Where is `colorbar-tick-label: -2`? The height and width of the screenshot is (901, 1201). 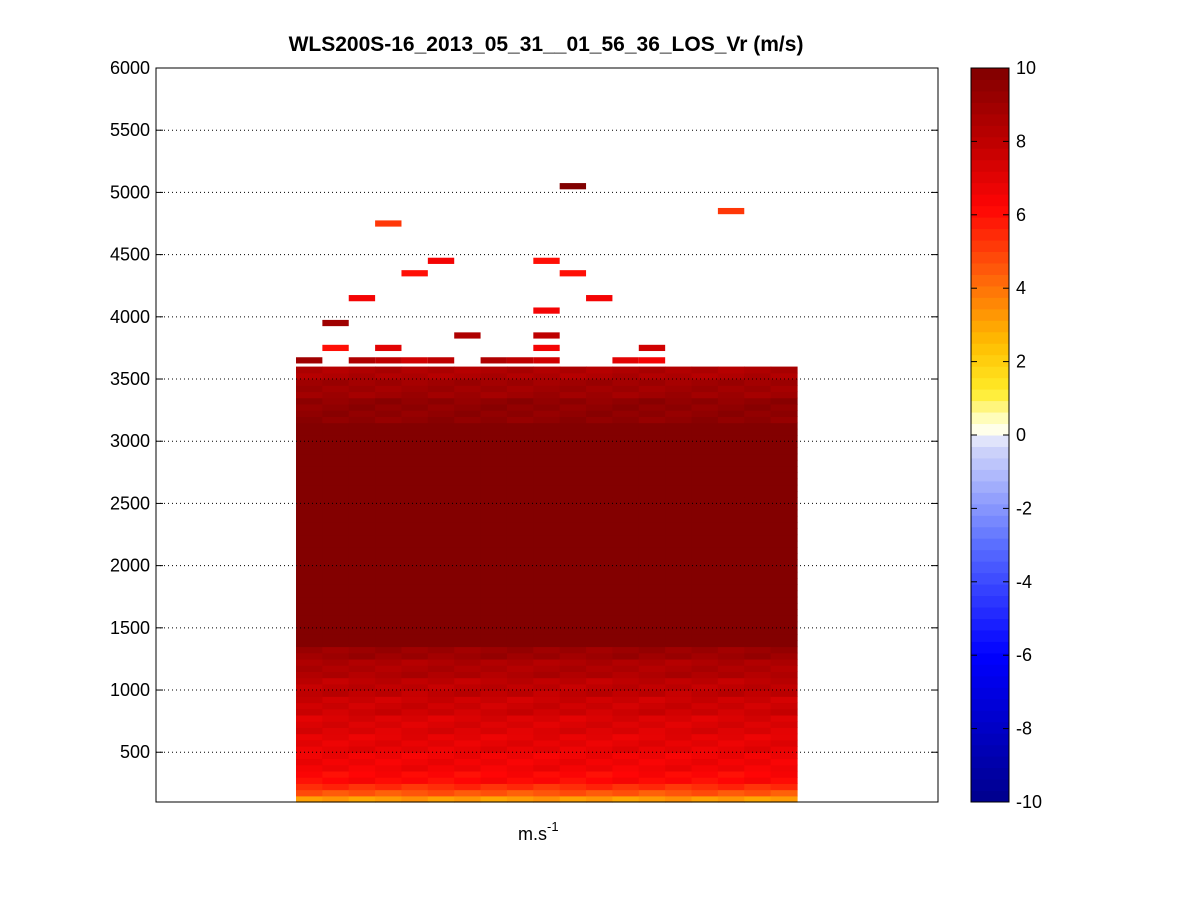 colorbar-tick-label: -2 is located at coordinates (1024, 508).